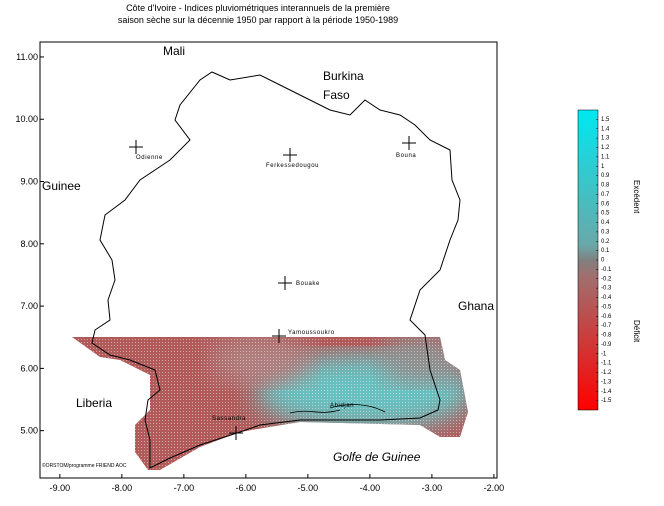  I want to click on legend-label: Excédent, so click(636, 197).